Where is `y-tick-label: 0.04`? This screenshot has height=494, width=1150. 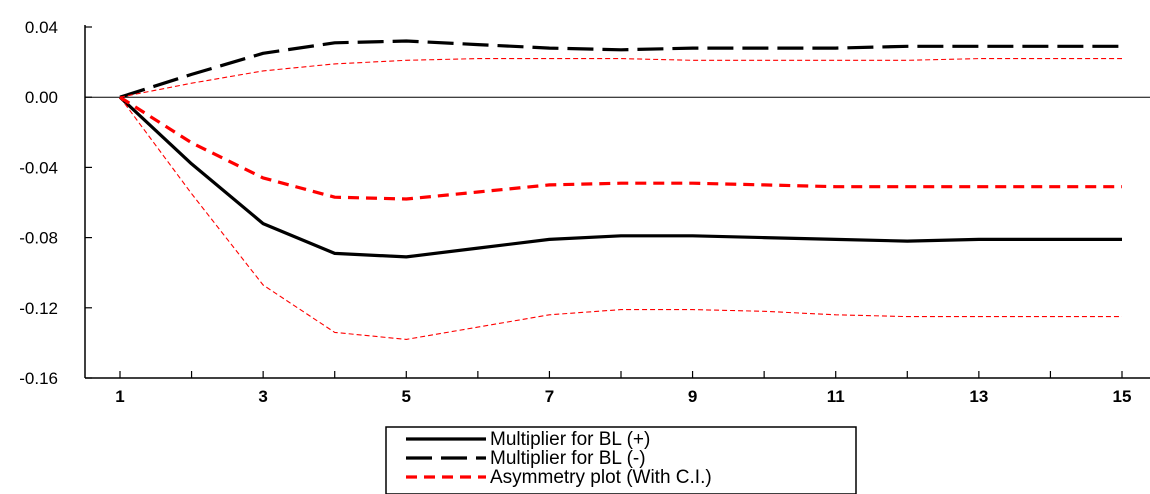
y-tick-label: 0.04 is located at coordinates (41, 27).